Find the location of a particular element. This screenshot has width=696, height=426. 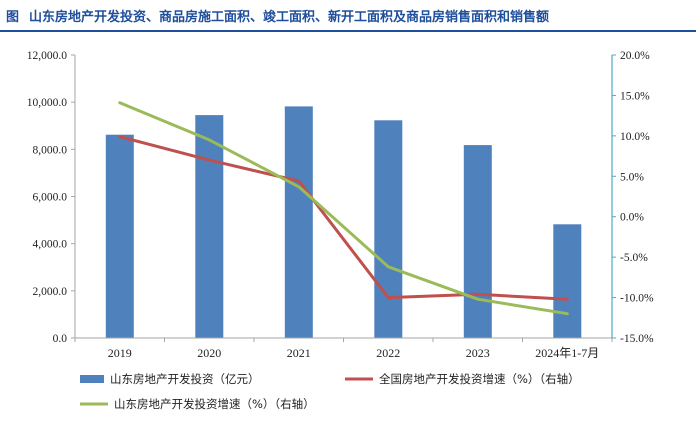

left-tick-label: 4,000.0 is located at coordinates (50, 245).